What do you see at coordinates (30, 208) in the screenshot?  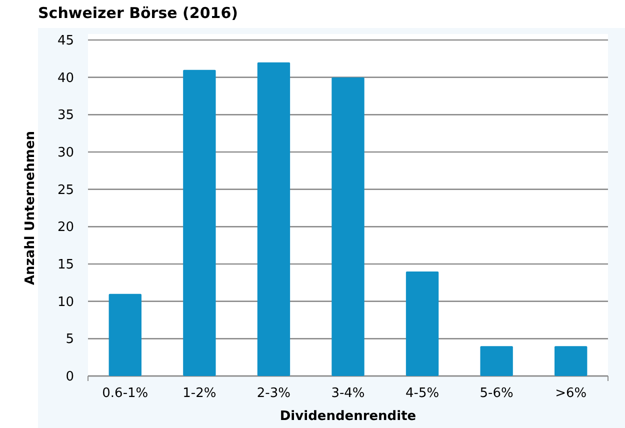 I see `y-axis-title: Anzahl Unternehmen` at bounding box center [30, 208].